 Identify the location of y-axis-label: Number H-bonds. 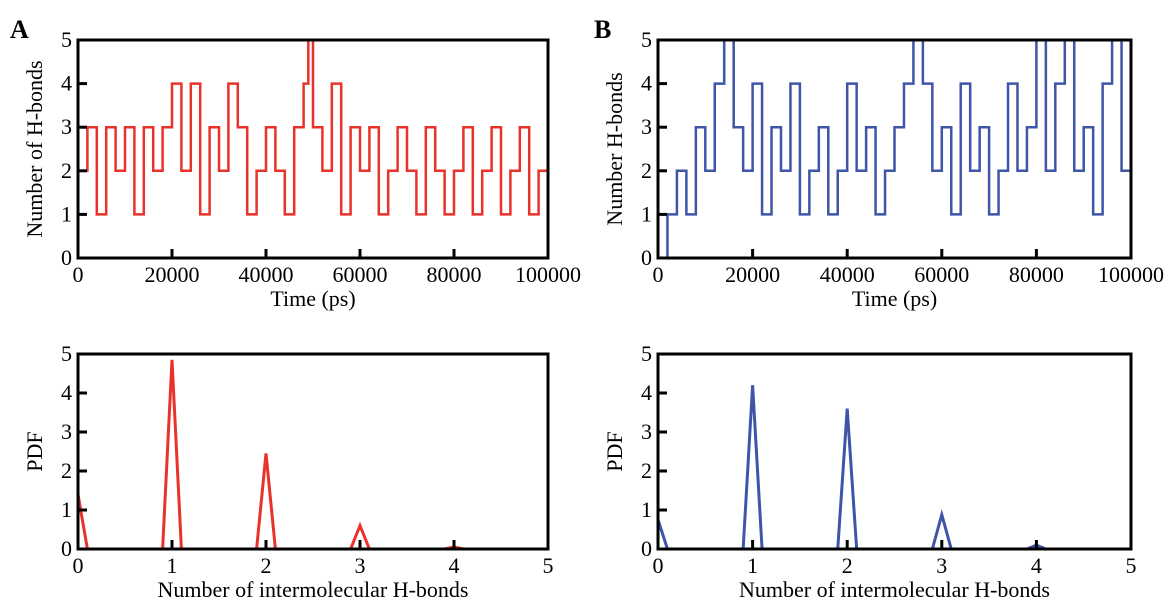
(614, 148).